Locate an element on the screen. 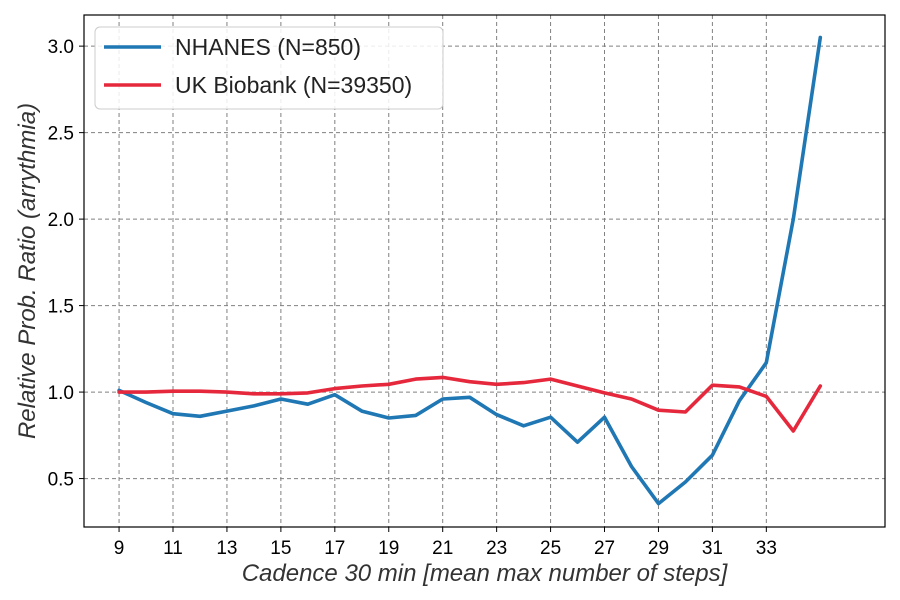 The width and height of the screenshot is (900, 600). legend-box is located at coordinates (269, 68).